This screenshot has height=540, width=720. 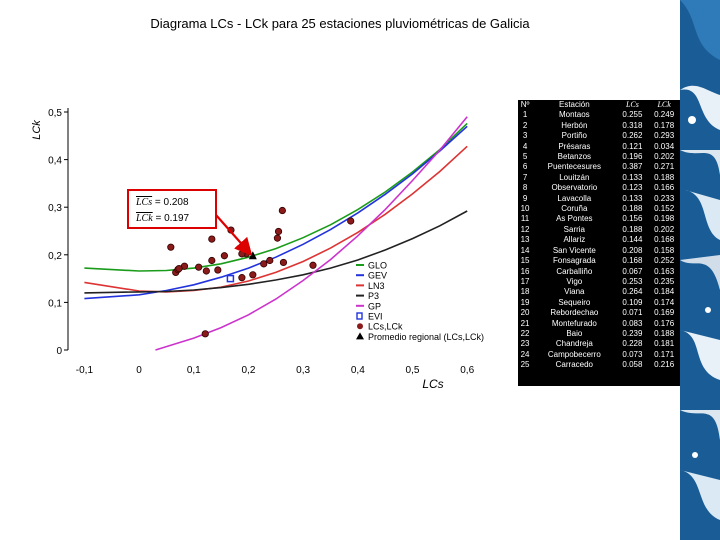 I want to click on col-header-station: Estación, so click(x=574, y=104).